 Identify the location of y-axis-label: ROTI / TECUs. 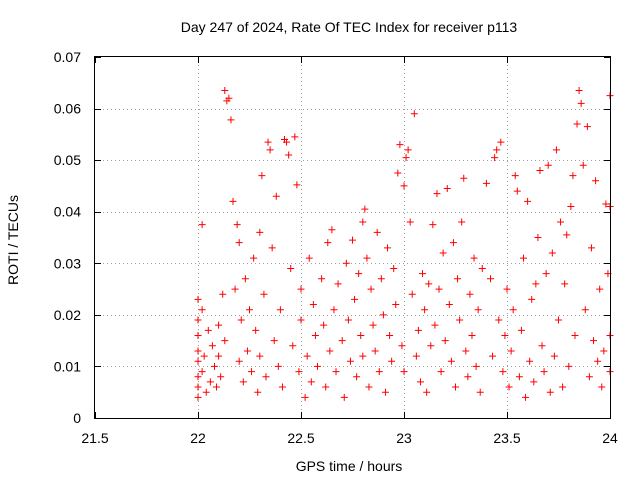
(13, 240).